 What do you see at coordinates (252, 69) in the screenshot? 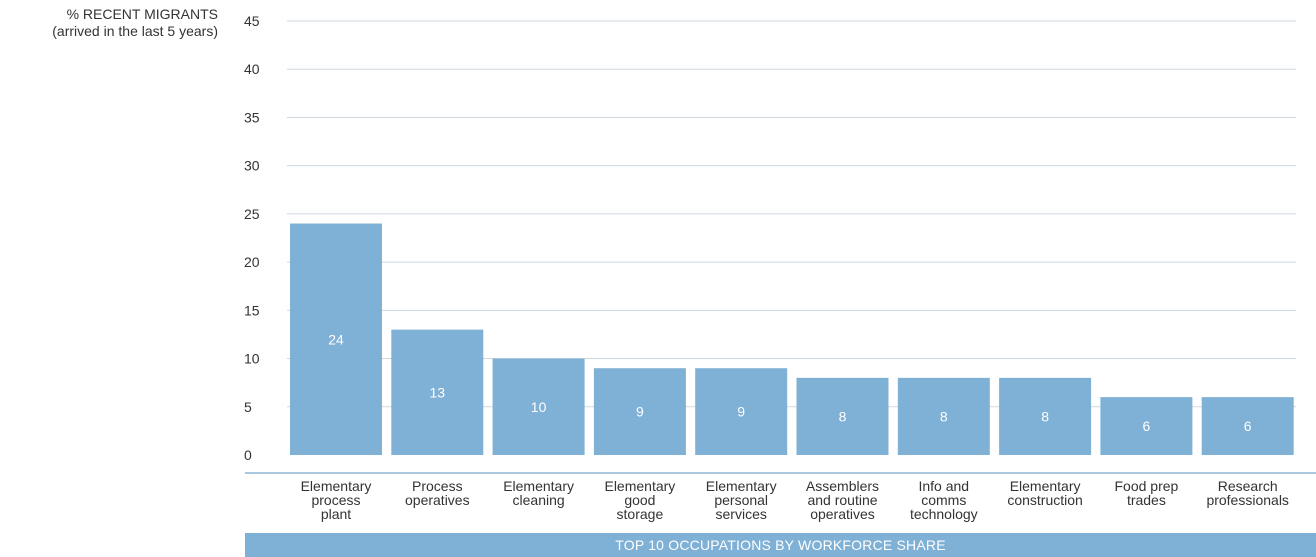
I see `y-tick-label: 40` at bounding box center [252, 69].